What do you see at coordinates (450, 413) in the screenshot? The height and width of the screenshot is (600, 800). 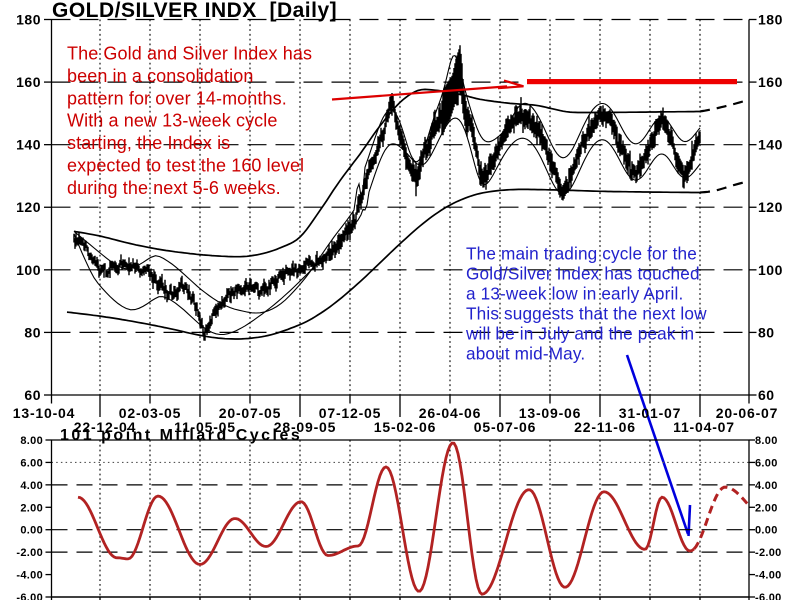 I see `svg-text: 26-04-06` at bounding box center [450, 413].